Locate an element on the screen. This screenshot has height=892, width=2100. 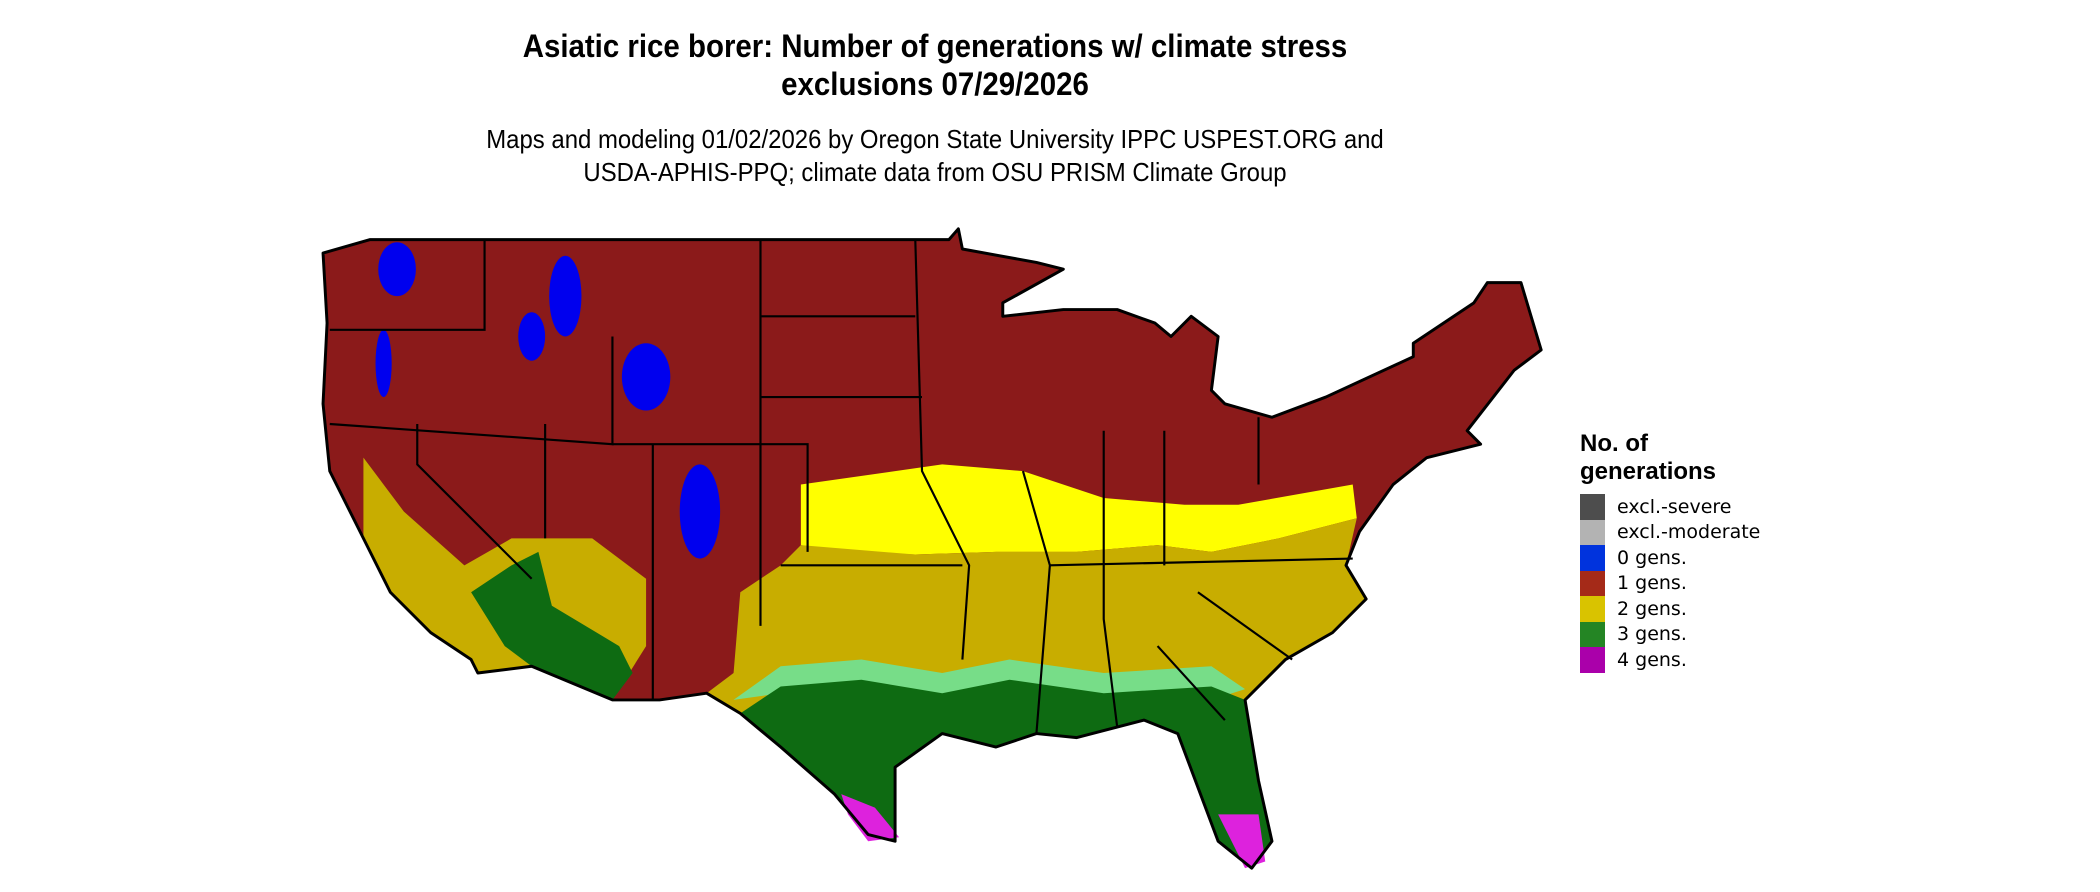
map-title-line2: exclusions 07/29/2026 is located at coordinates (935, 84).